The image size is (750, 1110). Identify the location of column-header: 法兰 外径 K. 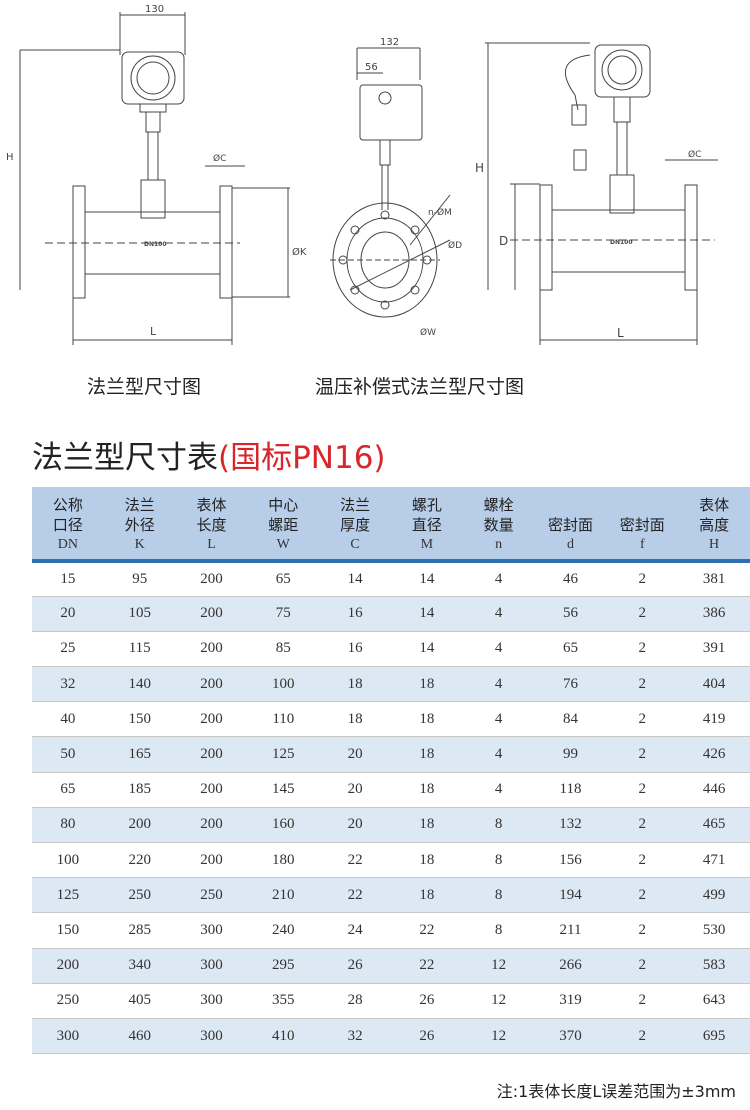
(139, 525).